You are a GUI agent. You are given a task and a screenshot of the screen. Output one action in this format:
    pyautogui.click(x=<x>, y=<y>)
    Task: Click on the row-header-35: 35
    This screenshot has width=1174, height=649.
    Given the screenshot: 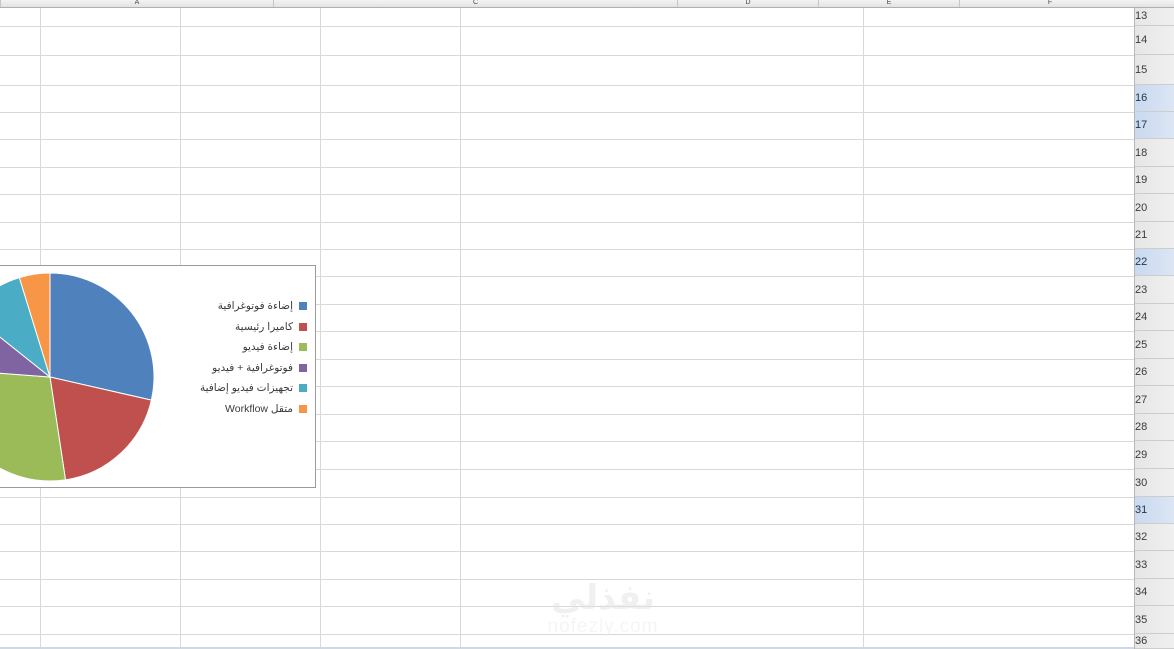 What is the action you would take?
    pyautogui.click(x=1154, y=620)
    